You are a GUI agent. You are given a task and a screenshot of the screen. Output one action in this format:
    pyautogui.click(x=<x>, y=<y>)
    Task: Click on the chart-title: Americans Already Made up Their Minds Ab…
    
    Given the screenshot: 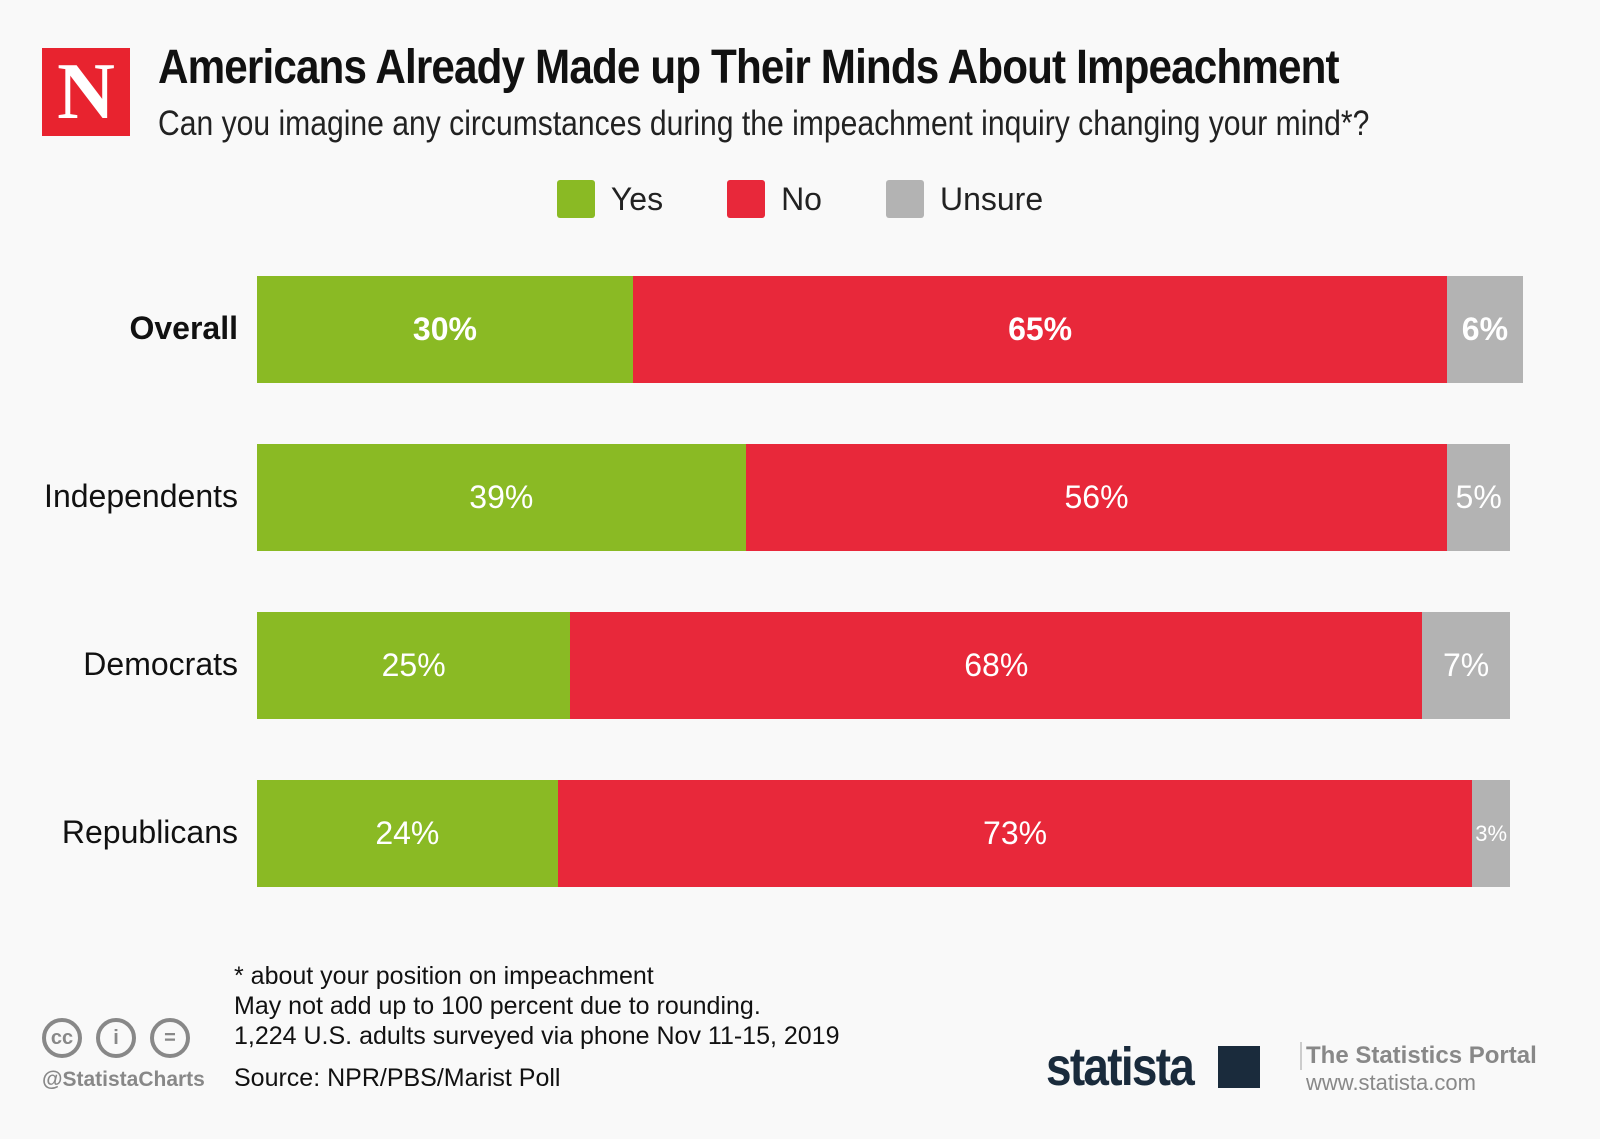 What is the action you would take?
    pyautogui.click(x=749, y=67)
    